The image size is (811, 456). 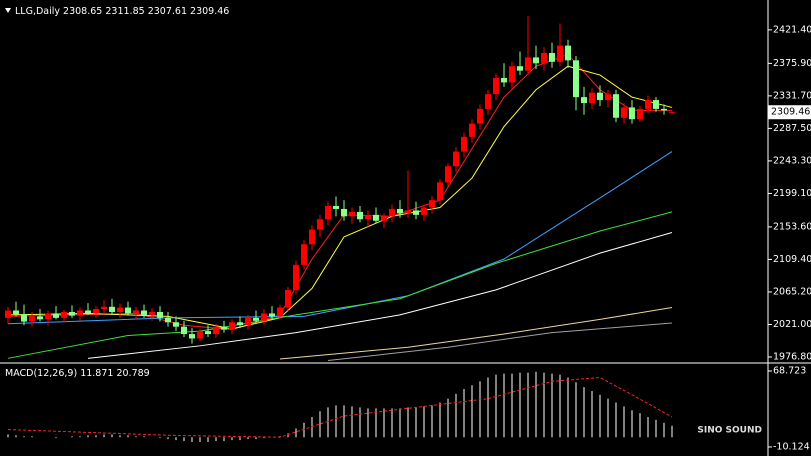 What do you see at coordinates (792, 95) in the screenshot?
I see `y-tick-label: 2331.70` at bounding box center [792, 95].